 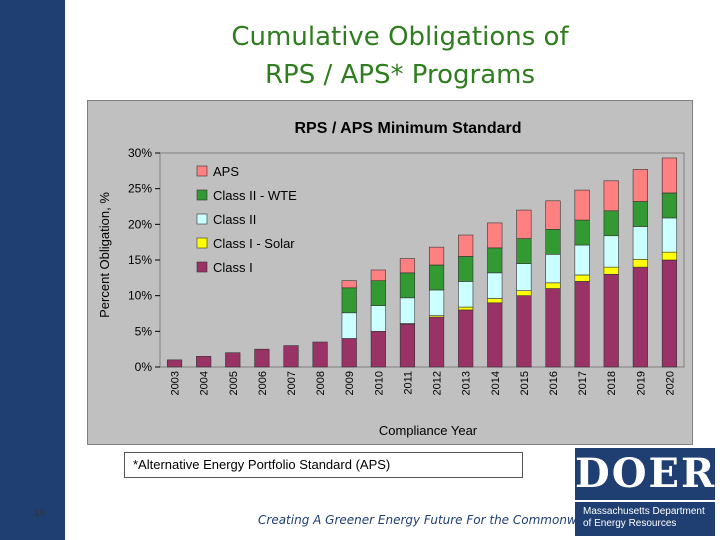 What do you see at coordinates (582, 324) in the screenshot?
I see `bar-segment-class-i-2017` at bounding box center [582, 324].